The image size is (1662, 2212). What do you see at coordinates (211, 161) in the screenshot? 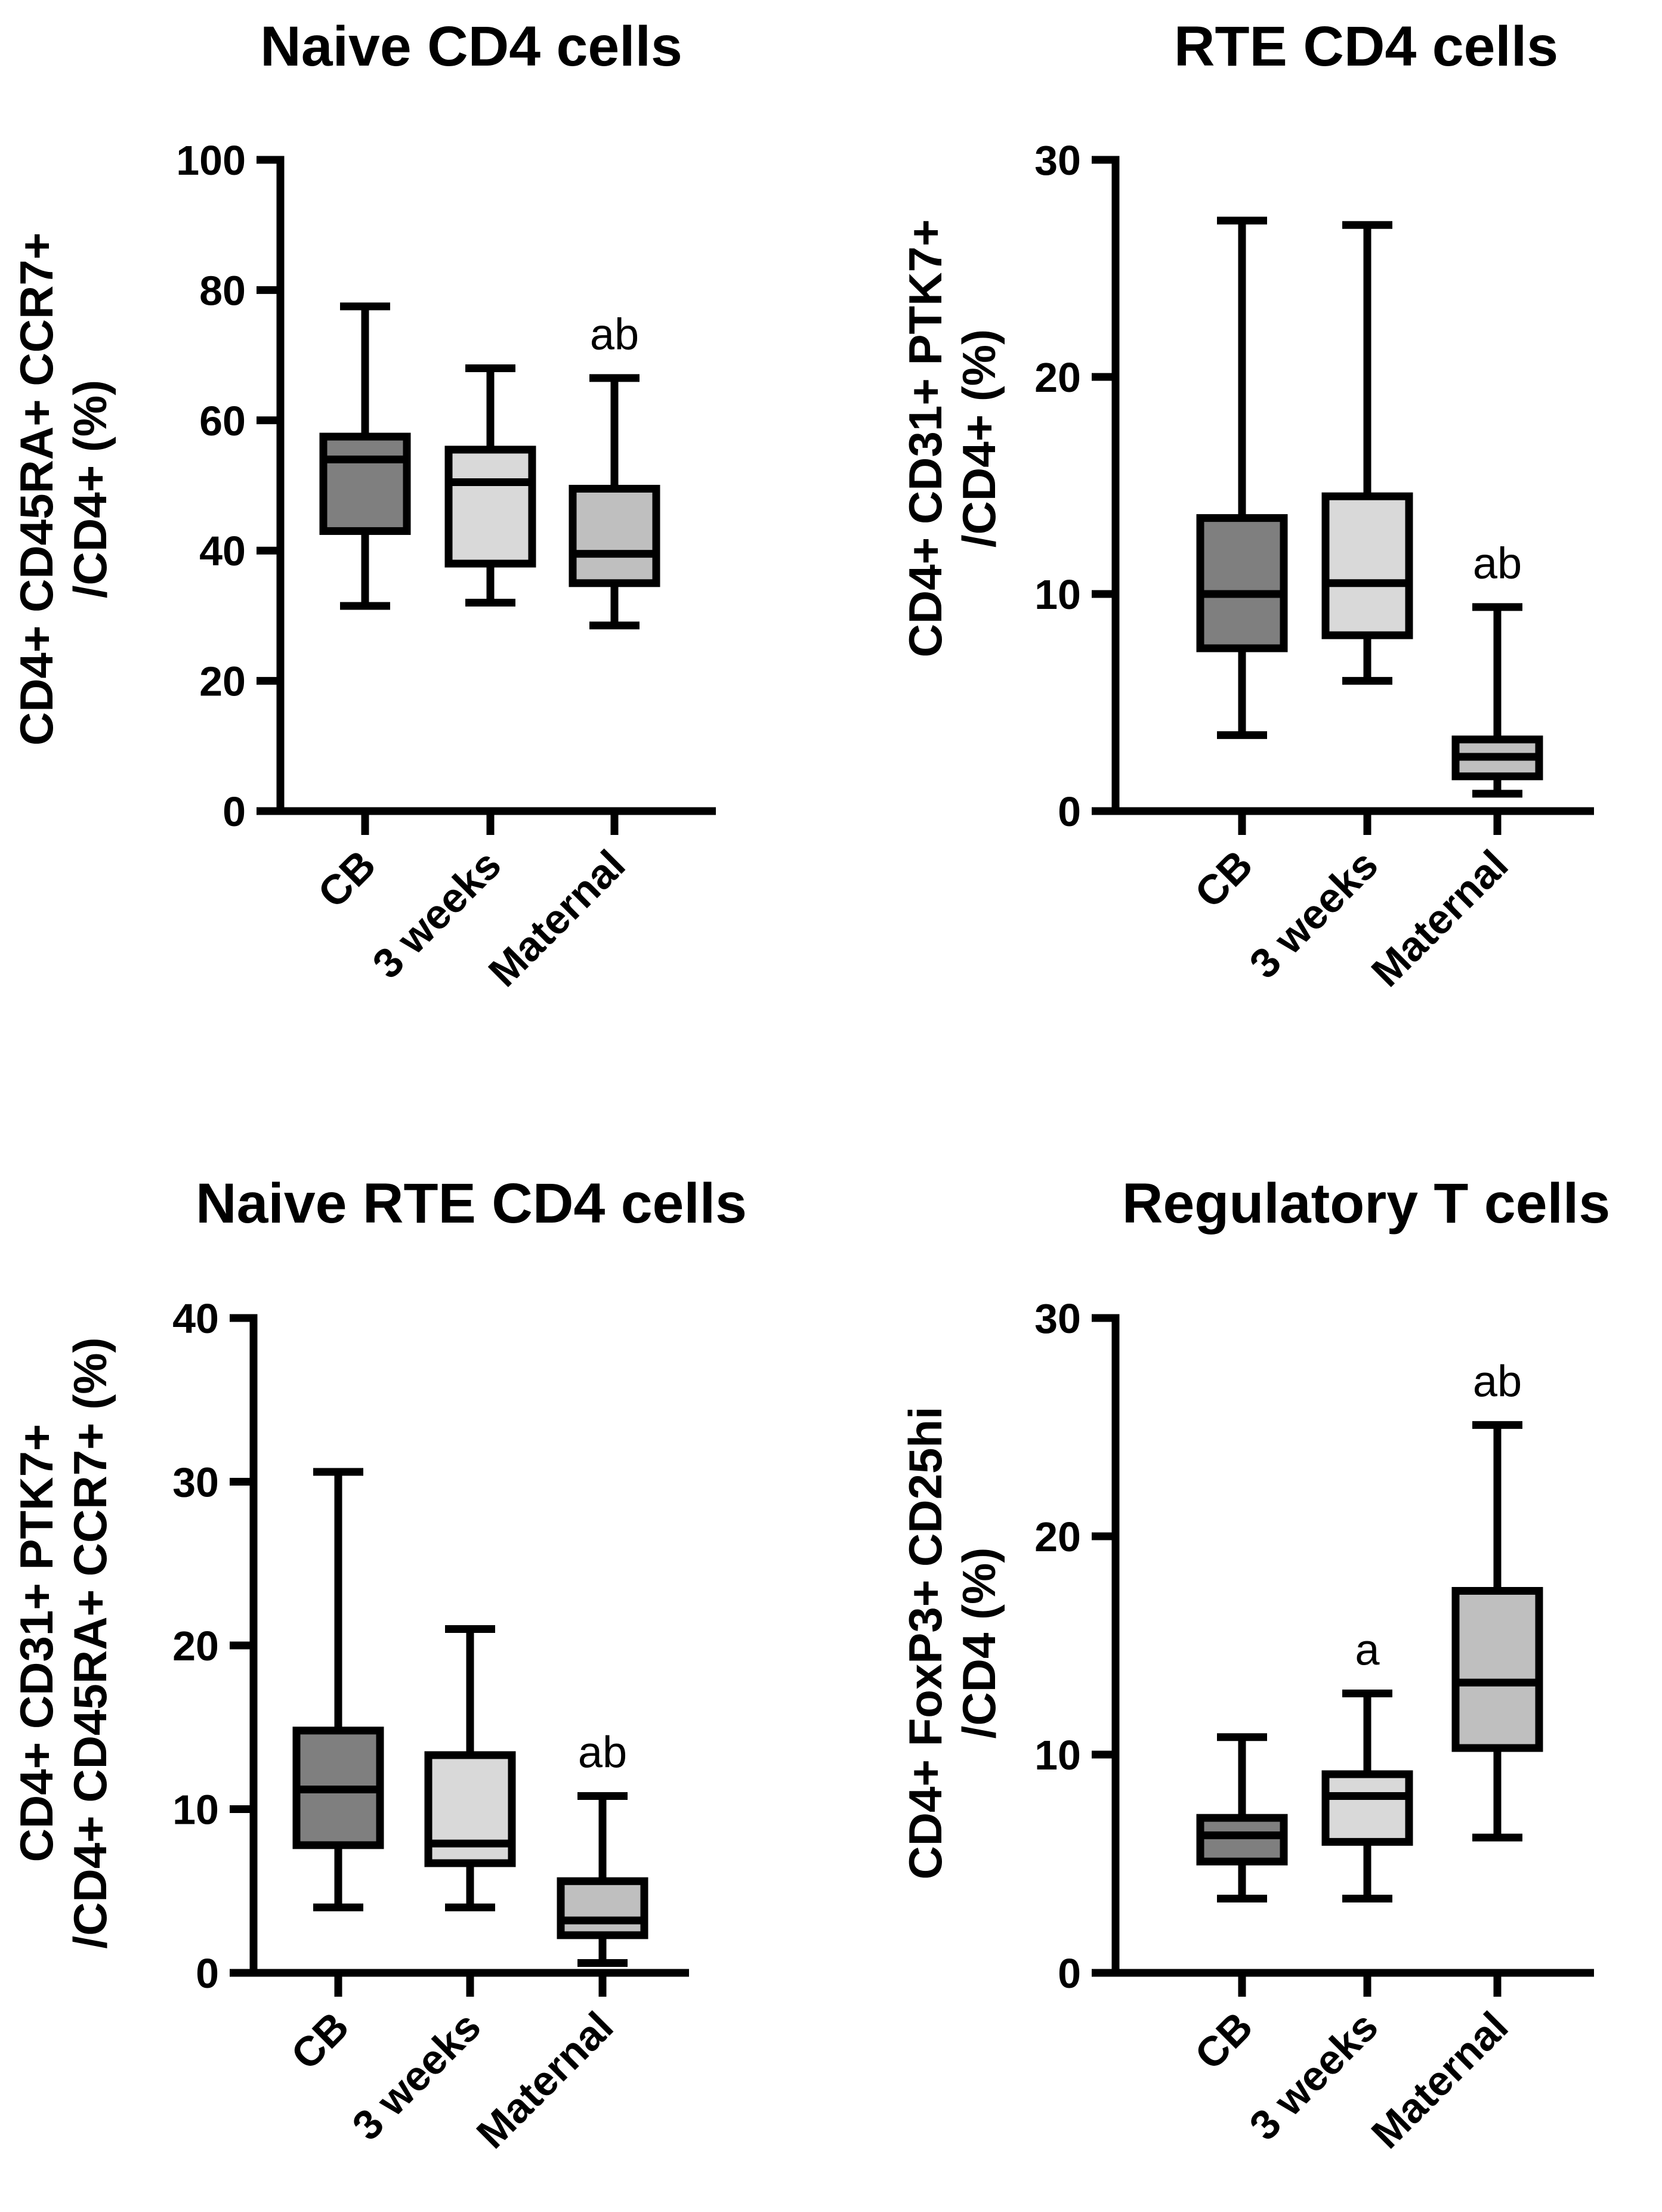
I see `y-tick-label: 100` at bounding box center [211, 161].